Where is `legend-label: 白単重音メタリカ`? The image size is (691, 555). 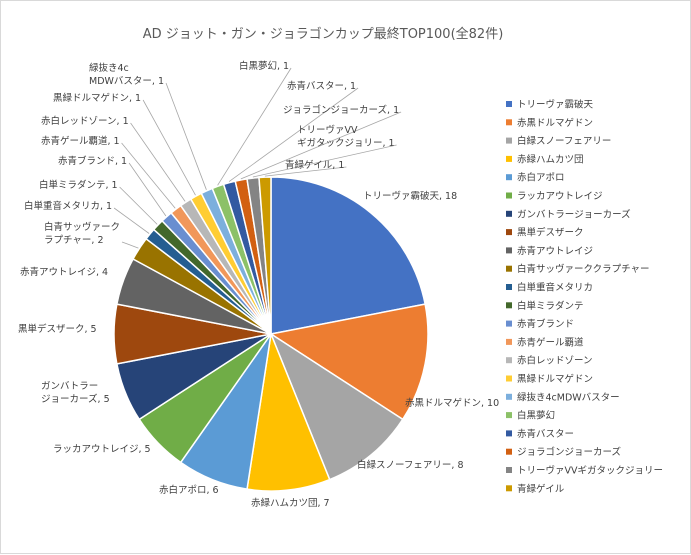
legend-label: 白単重音メタリカ is located at coordinates (555, 288).